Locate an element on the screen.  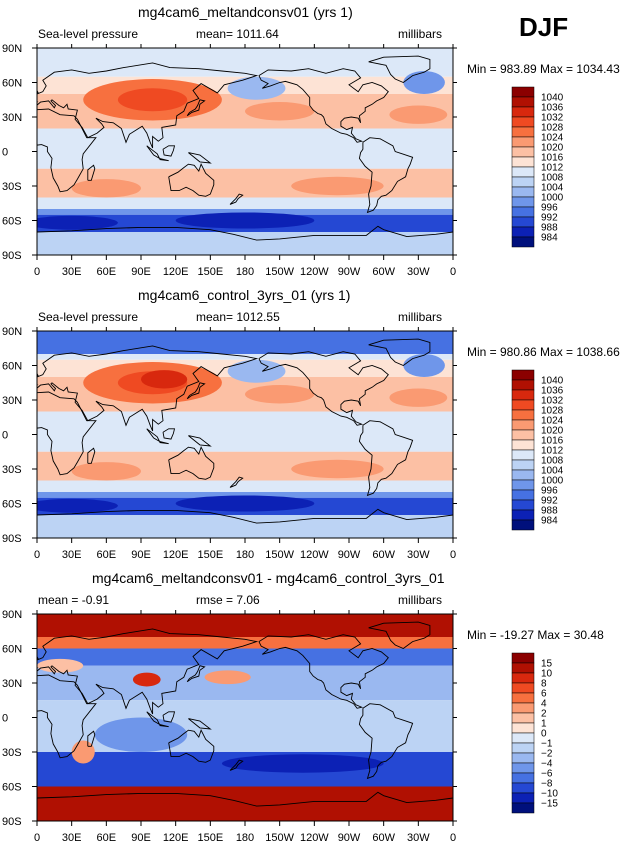
blob-south-pacific-negative is located at coordinates (302, 763).